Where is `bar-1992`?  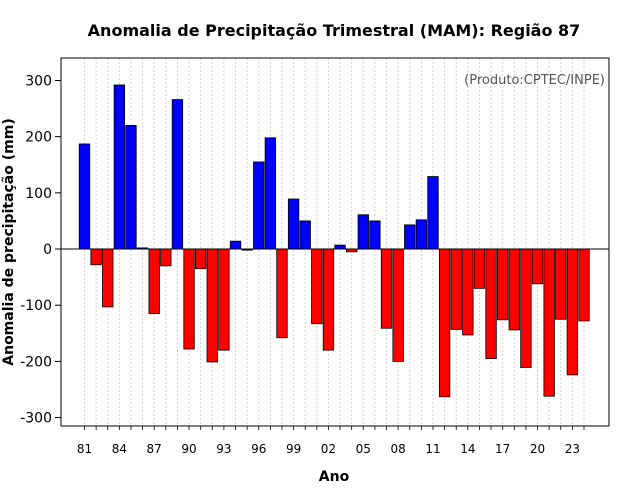
bar-1992 is located at coordinates (212, 305).